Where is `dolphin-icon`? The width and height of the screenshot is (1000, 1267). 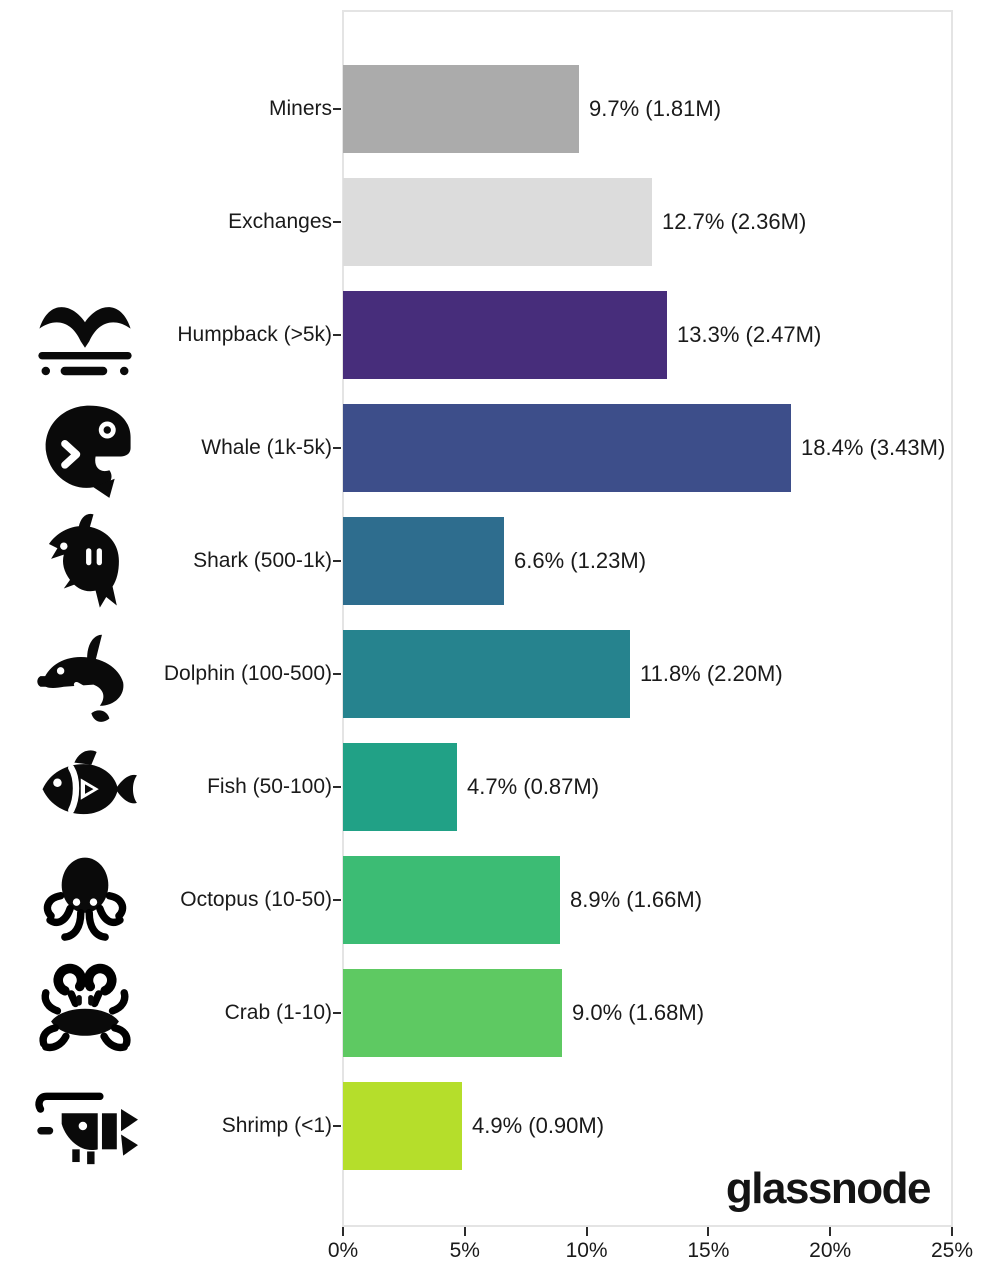
dolphin-icon is located at coordinates (85, 674).